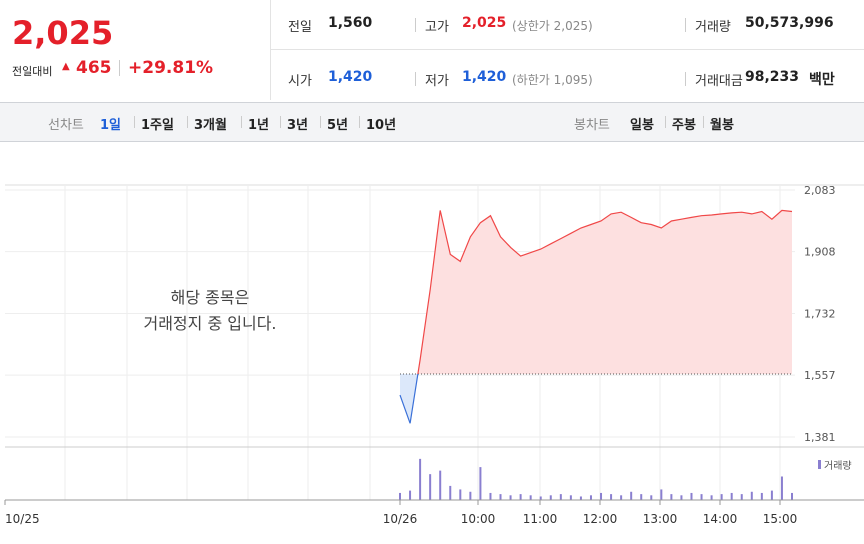 Image resolution: width=864 pixels, height=544 pixels. I want to click on stat-note: (하한가 1,095), so click(552, 80).